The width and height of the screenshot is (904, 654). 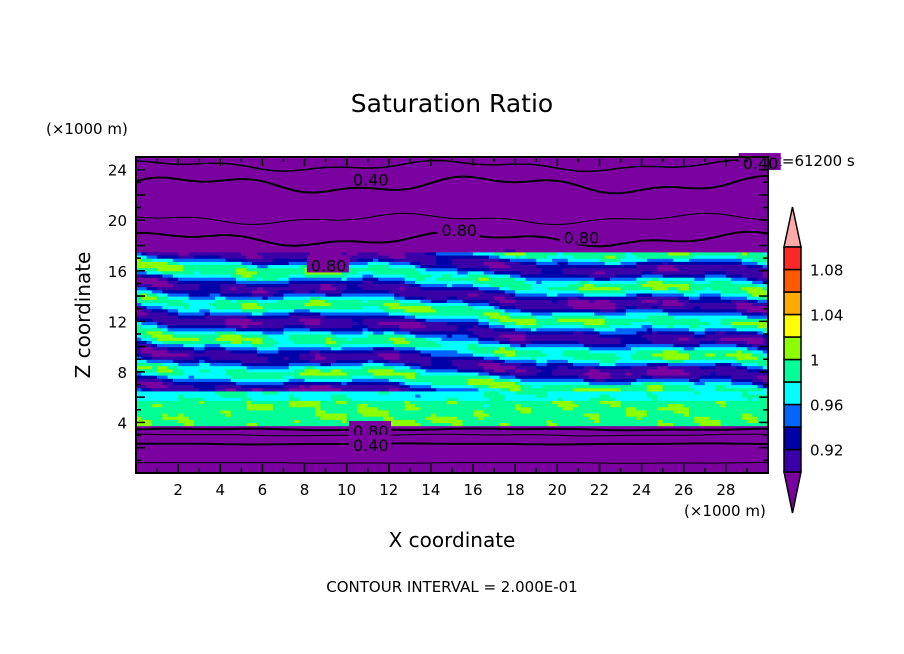 I want to click on colorbar-tick-label: 1.04, so click(x=826, y=316).